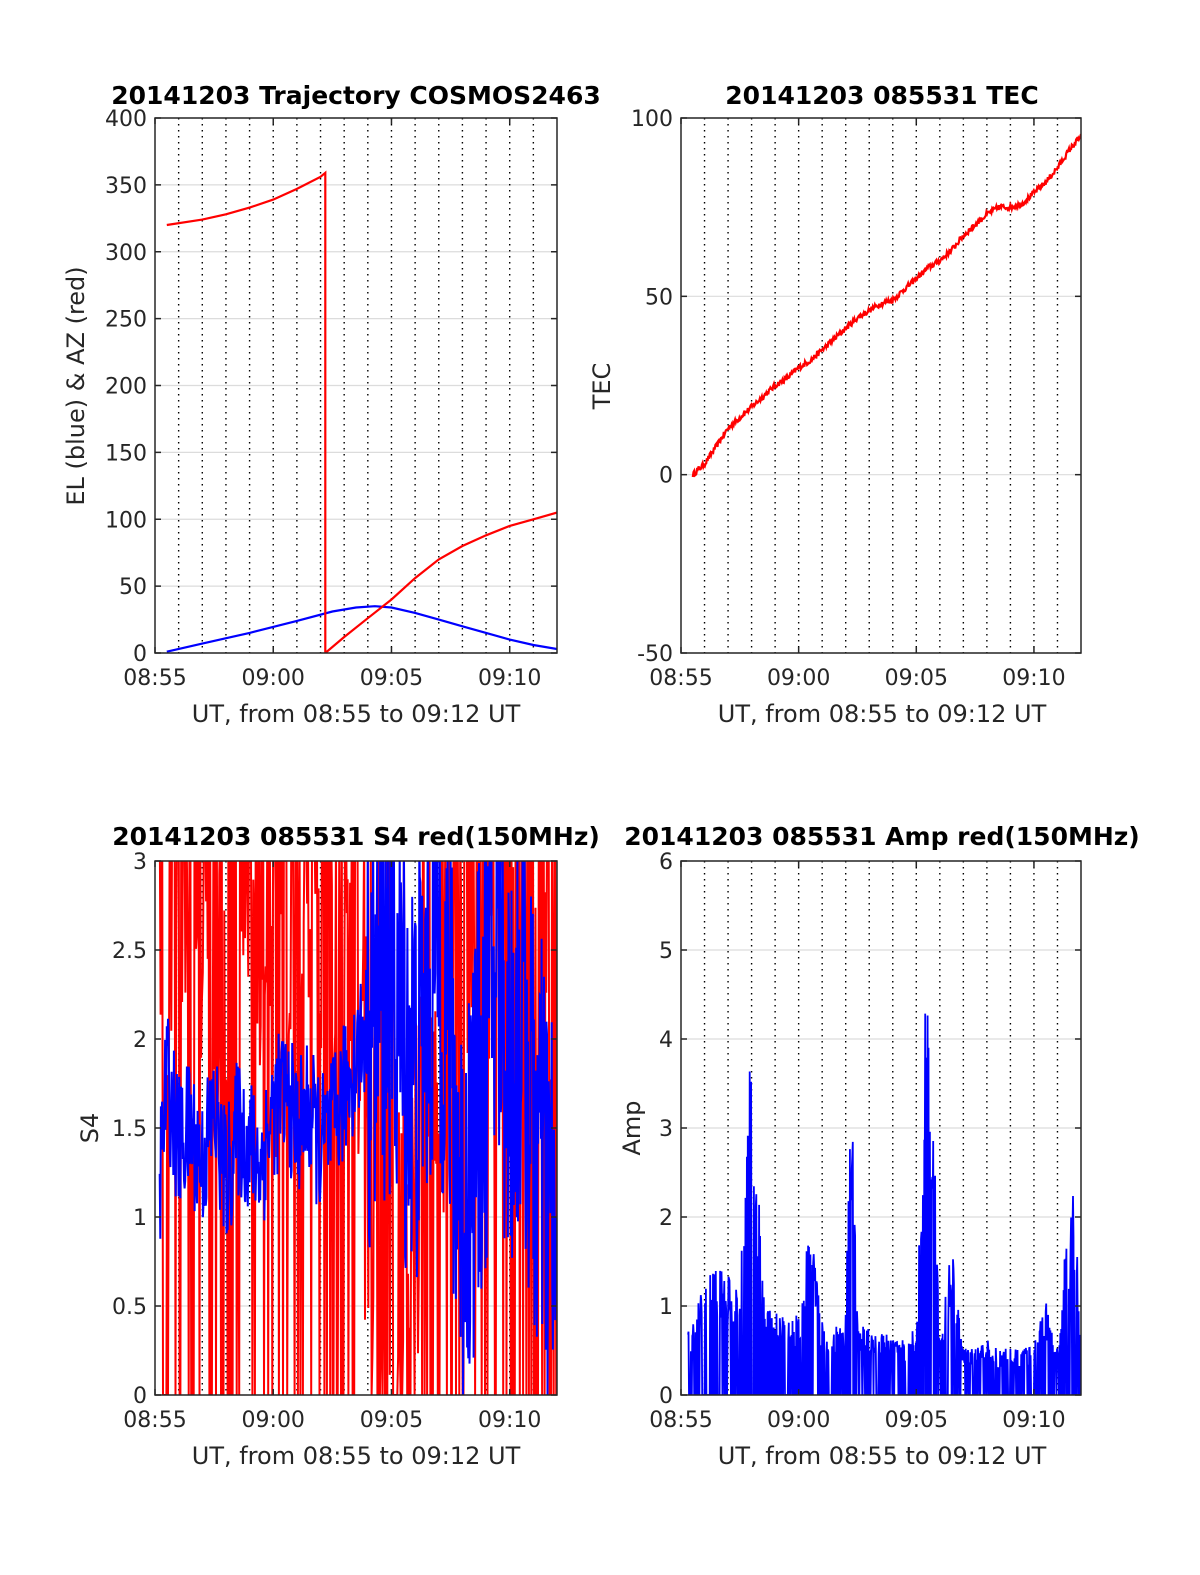 This screenshot has height=1575, width=1200. Describe the element at coordinates (881, 95) in the screenshot. I see `tec-title: 20141203 085531 TEC` at that location.